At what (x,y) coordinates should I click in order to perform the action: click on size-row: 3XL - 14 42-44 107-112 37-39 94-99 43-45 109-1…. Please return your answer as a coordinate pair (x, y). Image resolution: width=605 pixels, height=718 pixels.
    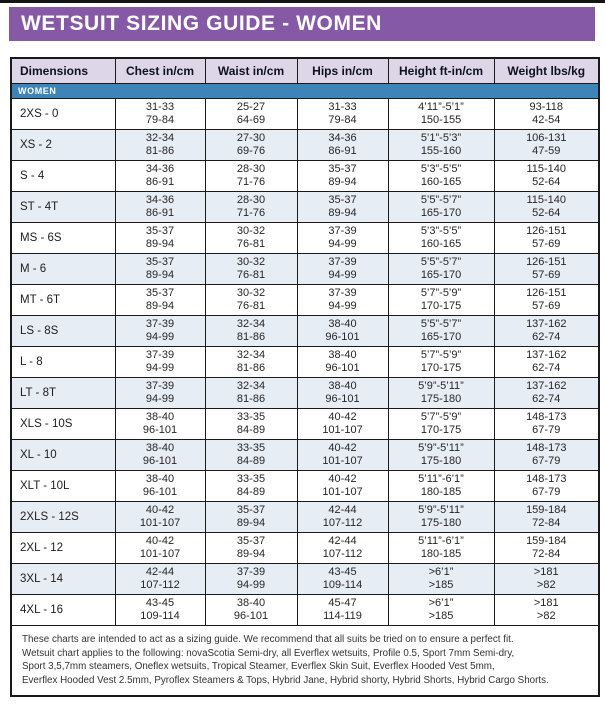
    Looking at the image, I should click on (305, 579).